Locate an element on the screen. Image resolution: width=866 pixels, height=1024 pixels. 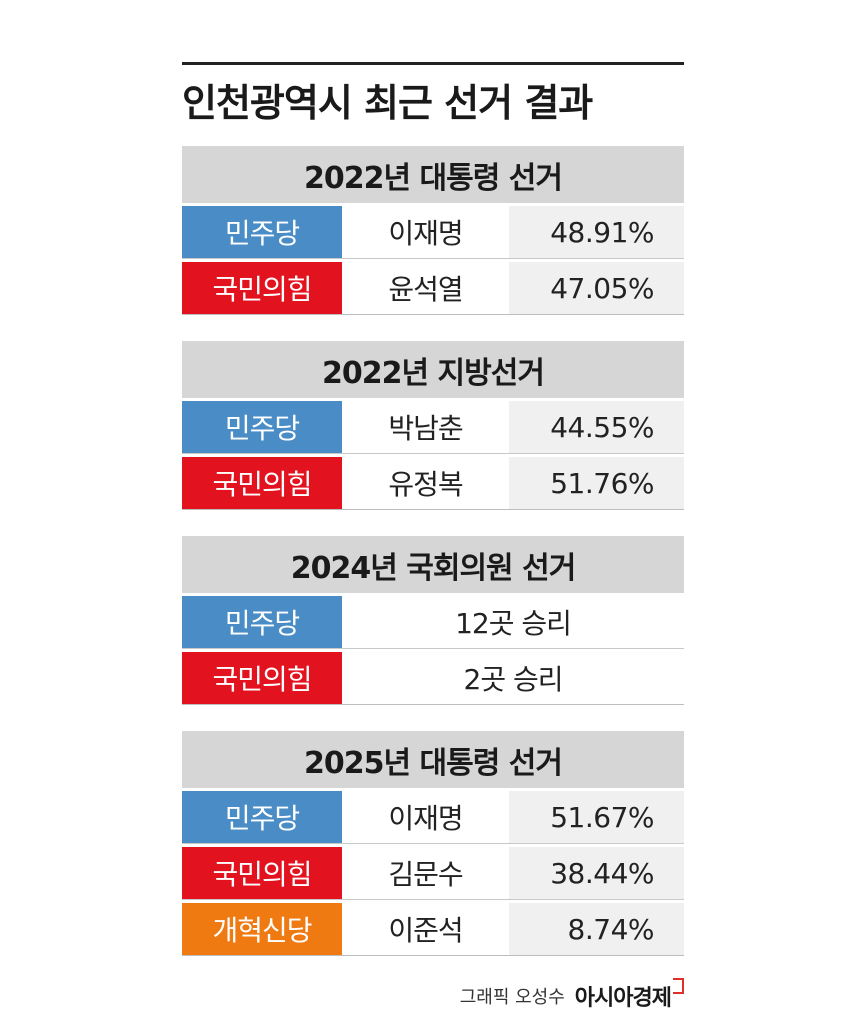
vote-percent: 48.91% is located at coordinates (596, 232).